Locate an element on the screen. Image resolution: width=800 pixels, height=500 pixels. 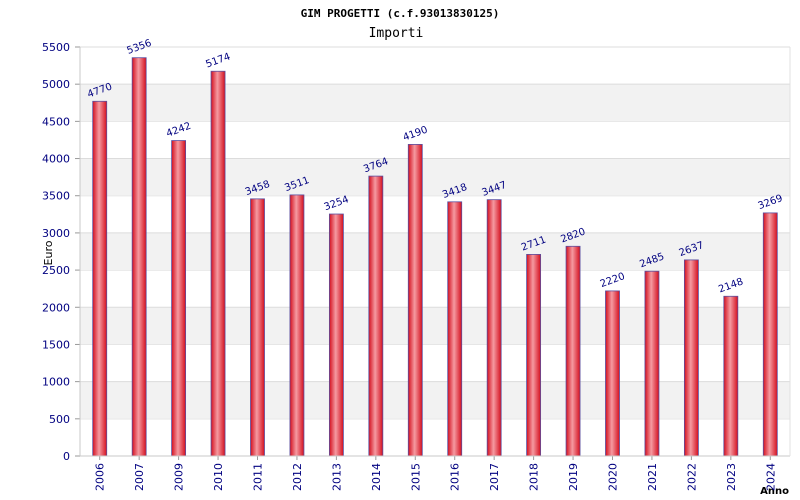
bar-2013 is located at coordinates (336, 335).